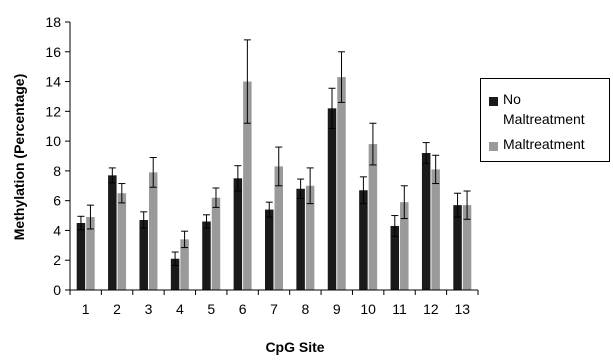  What do you see at coordinates (431, 309) in the screenshot?
I see `x-tick-label: 12` at bounding box center [431, 309].